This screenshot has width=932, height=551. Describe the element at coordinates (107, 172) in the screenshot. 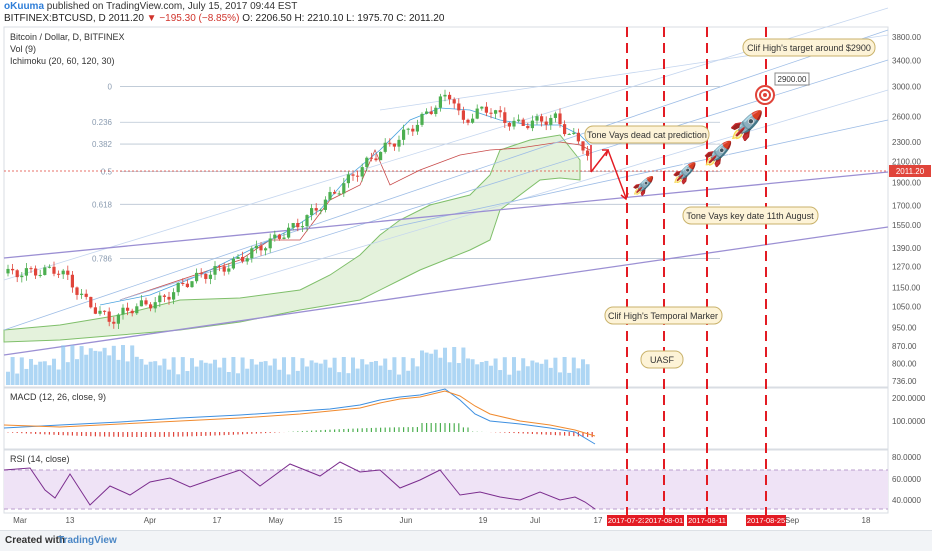

I see `fib-level-label: 0.5` at that location.